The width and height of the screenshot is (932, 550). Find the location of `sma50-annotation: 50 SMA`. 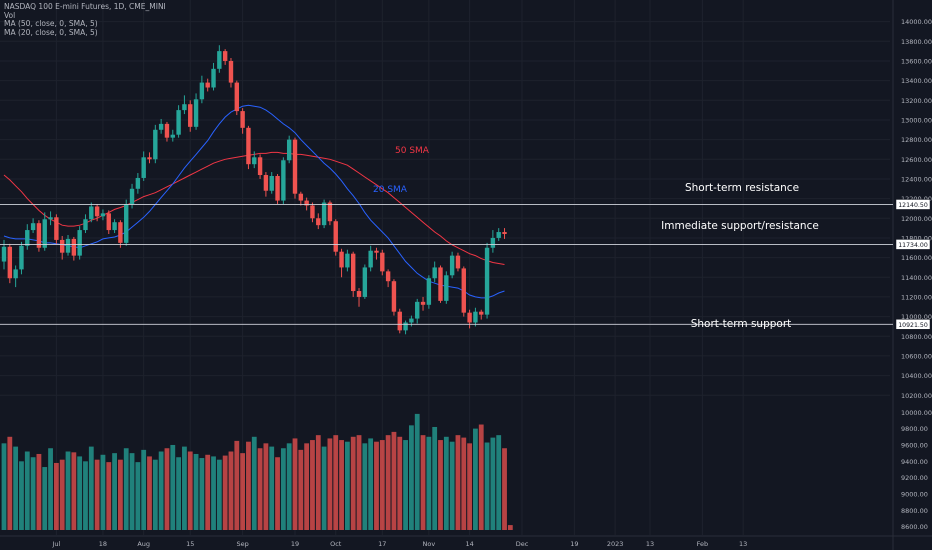

sma50-annotation: 50 SMA is located at coordinates (412, 151).